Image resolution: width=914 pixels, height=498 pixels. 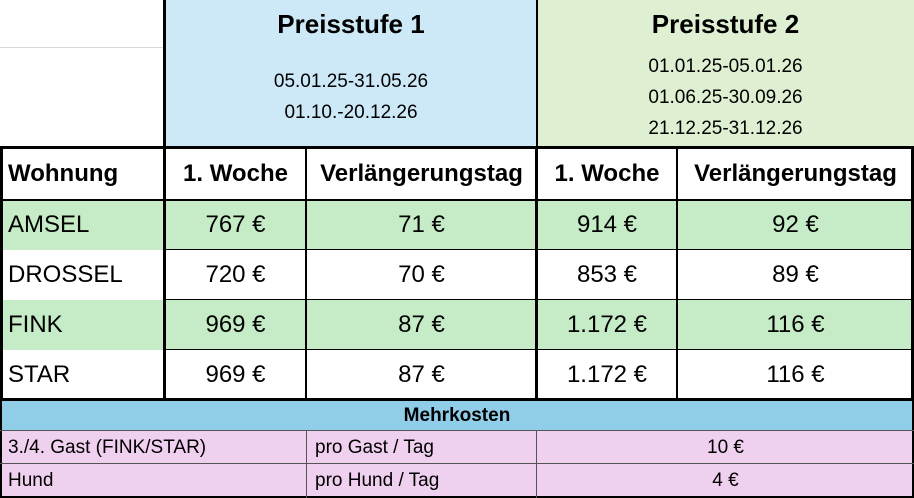 What do you see at coordinates (65, 274) in the screenshot?
I see `row-name-drossel: DROSSEL` at bounding box center [65, 274].